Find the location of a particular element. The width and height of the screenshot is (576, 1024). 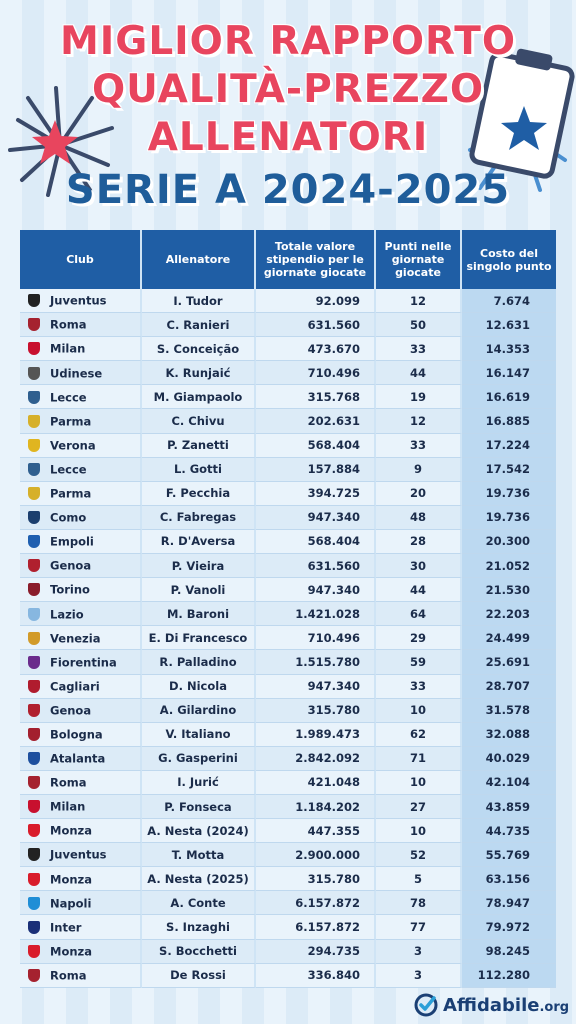

cell-coach: P. Zanetti is located at coordinates (199, 445).